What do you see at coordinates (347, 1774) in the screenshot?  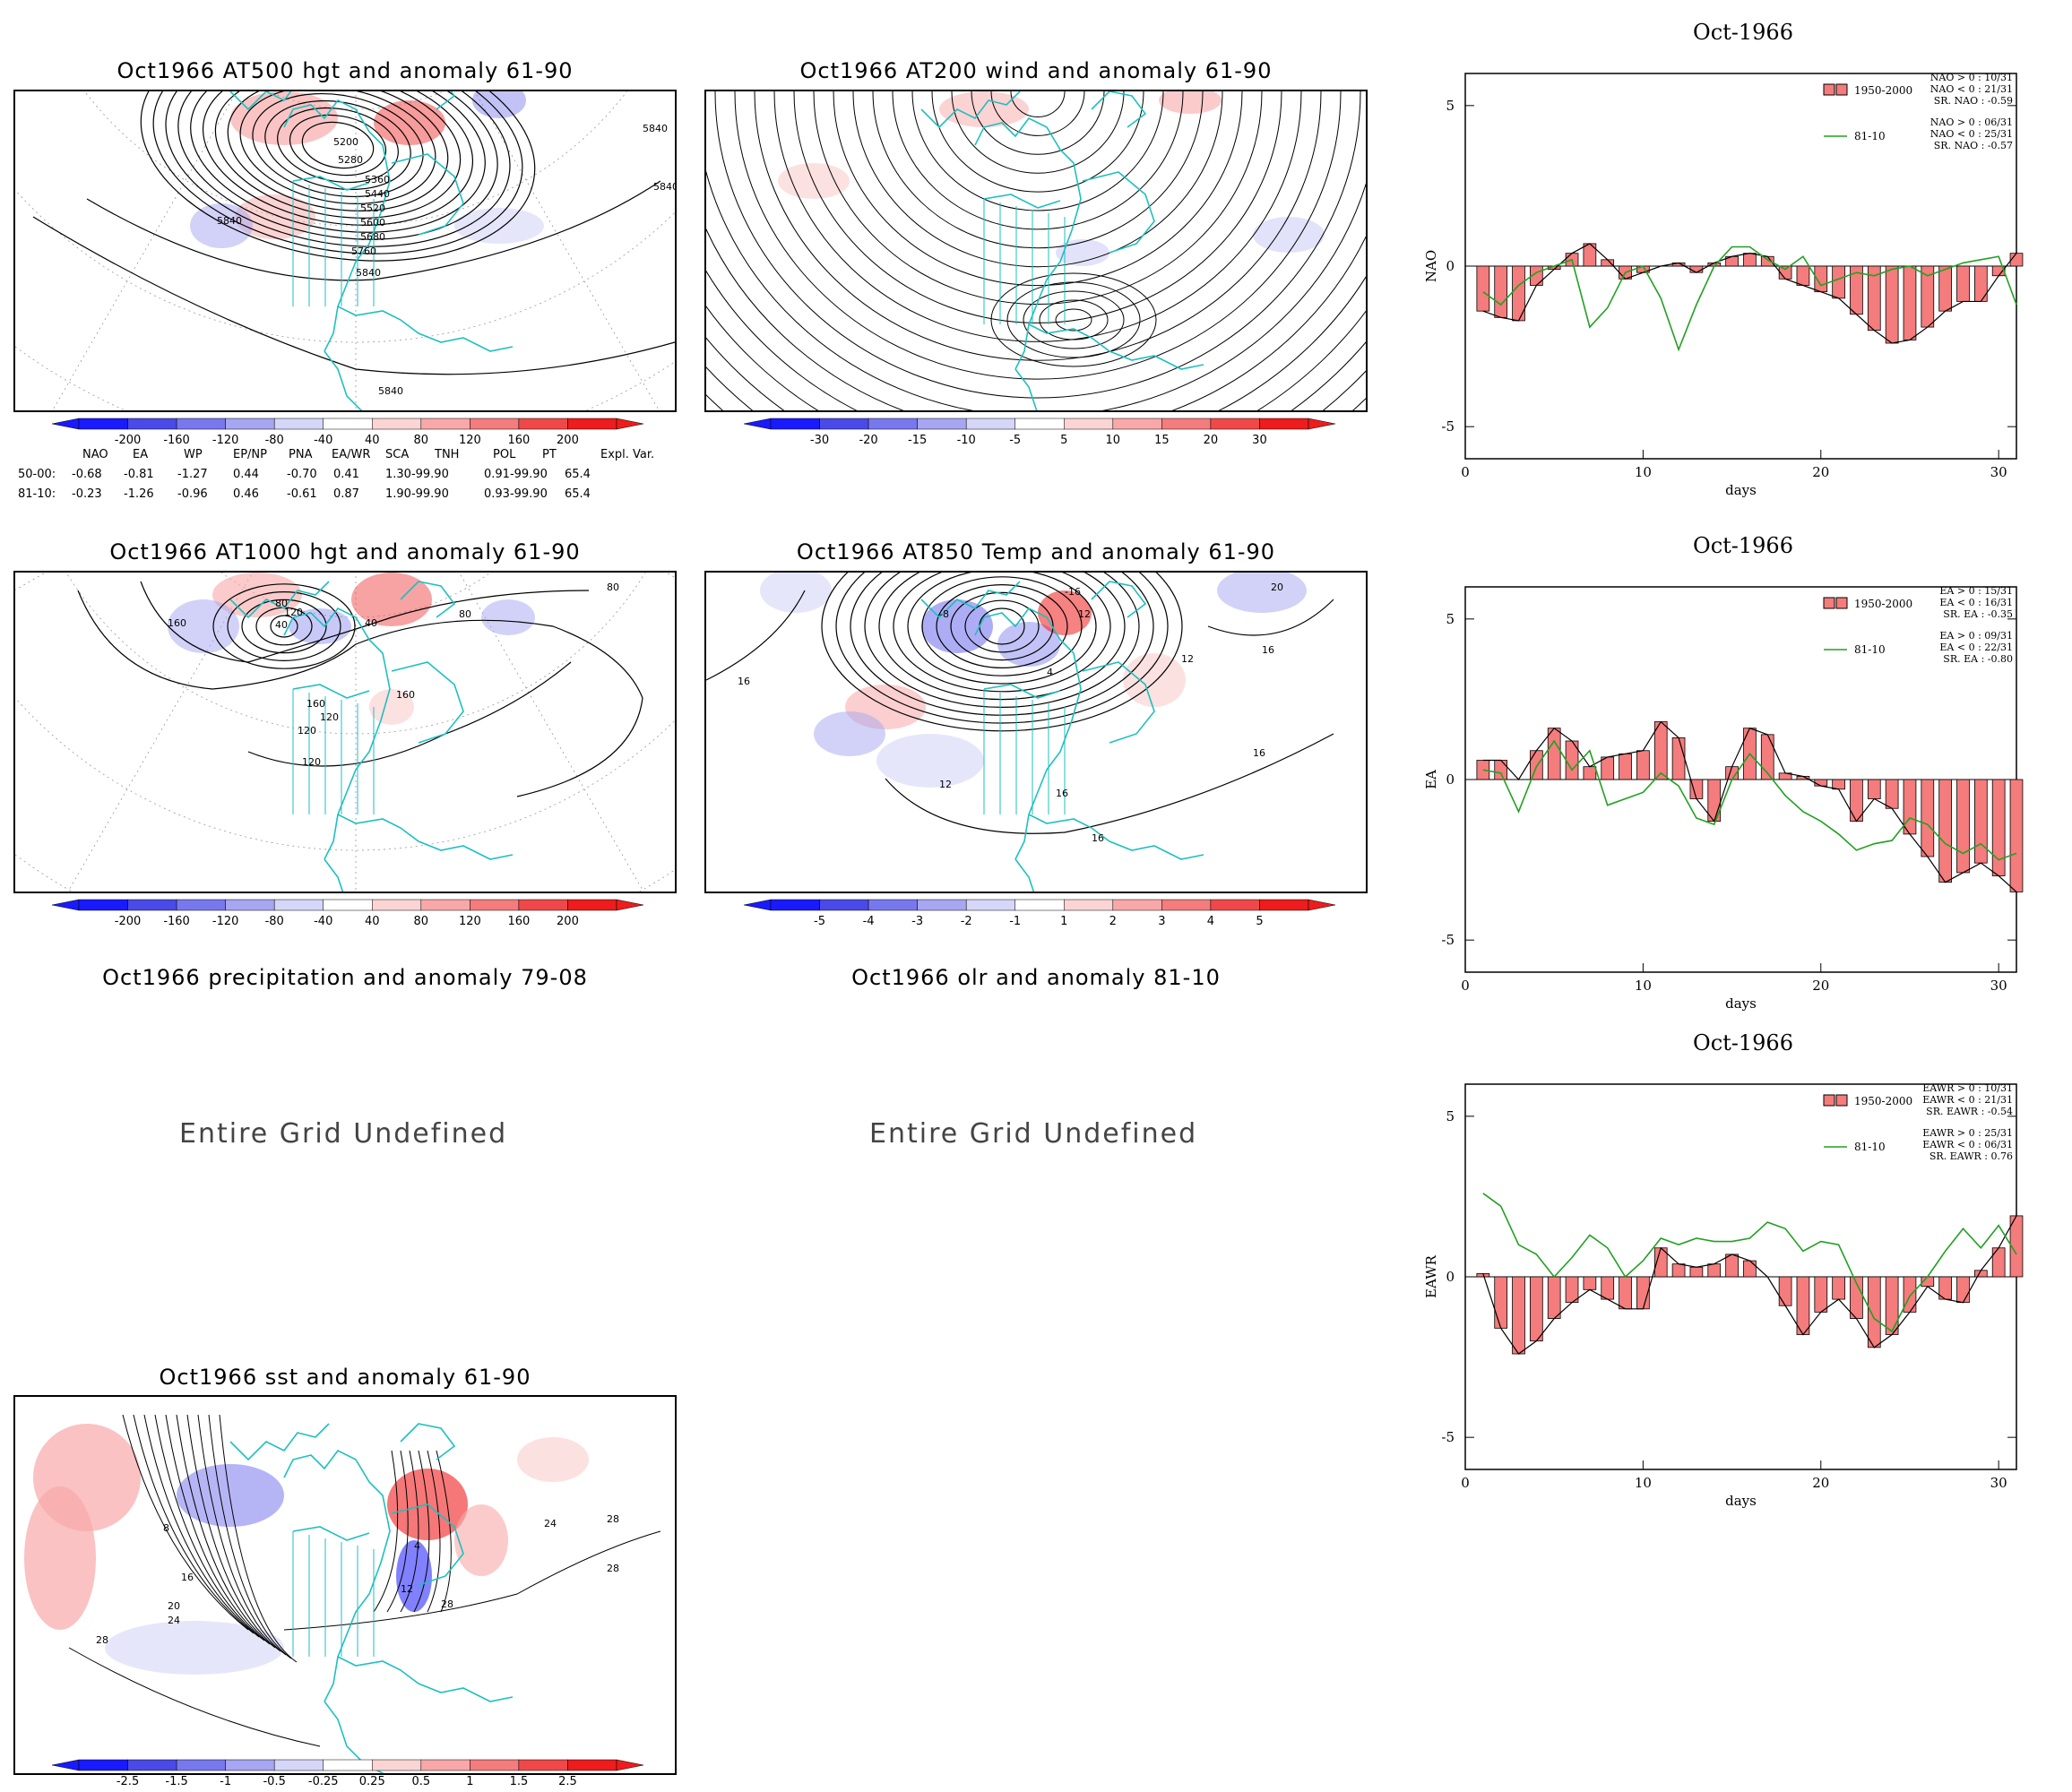 I see `sst-colorbar: -2.5 -1.5 -1 -0.5 -0.25 0.25 0.5 1 1.5 2.5` at bounding box center [347, 1774].